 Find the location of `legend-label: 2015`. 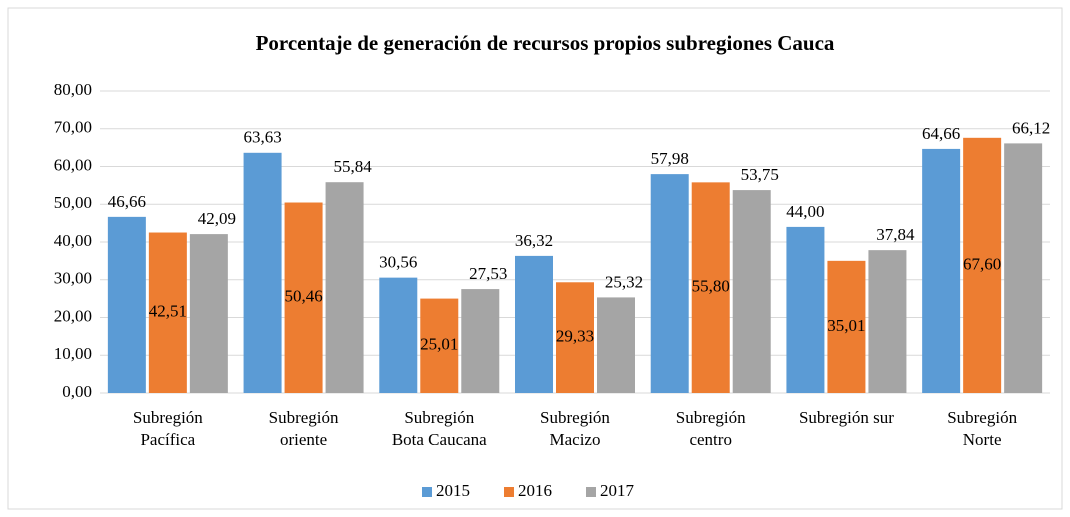

legend-label: 2015 is located at coordinates (453, 490).